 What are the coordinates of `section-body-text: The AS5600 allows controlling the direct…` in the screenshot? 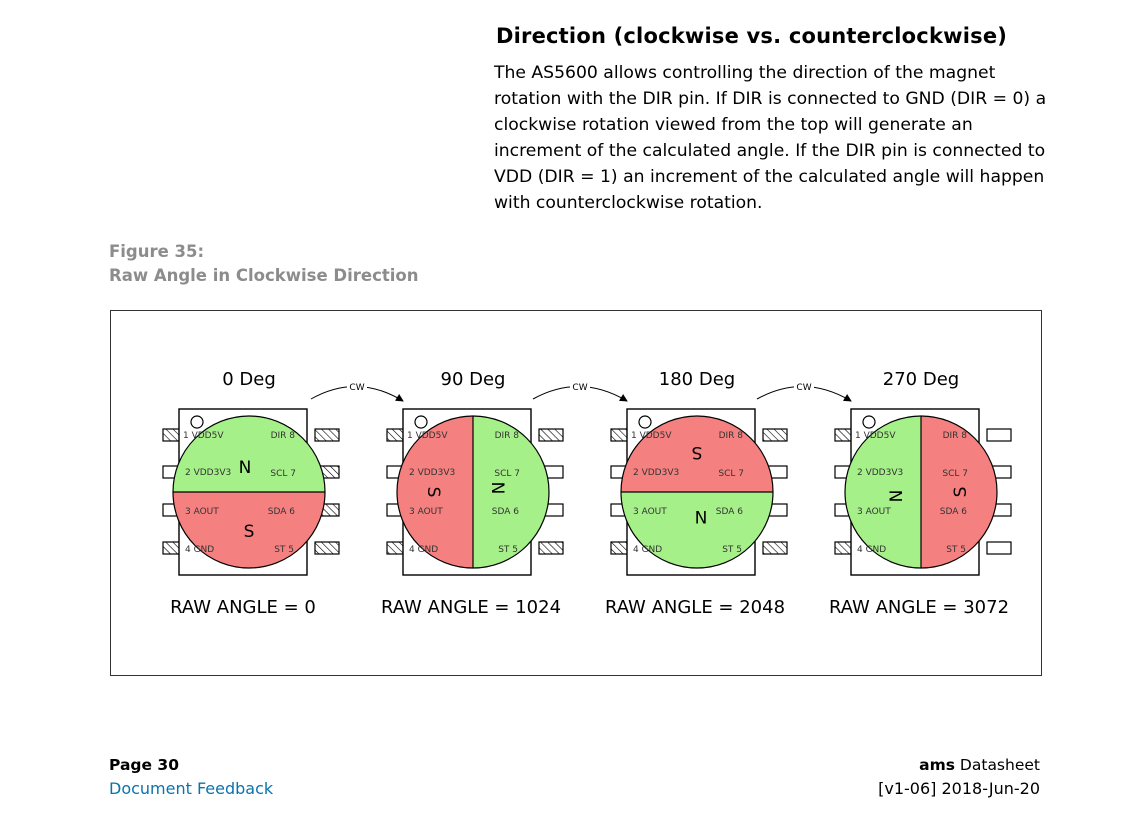 It's located at (770, 138).